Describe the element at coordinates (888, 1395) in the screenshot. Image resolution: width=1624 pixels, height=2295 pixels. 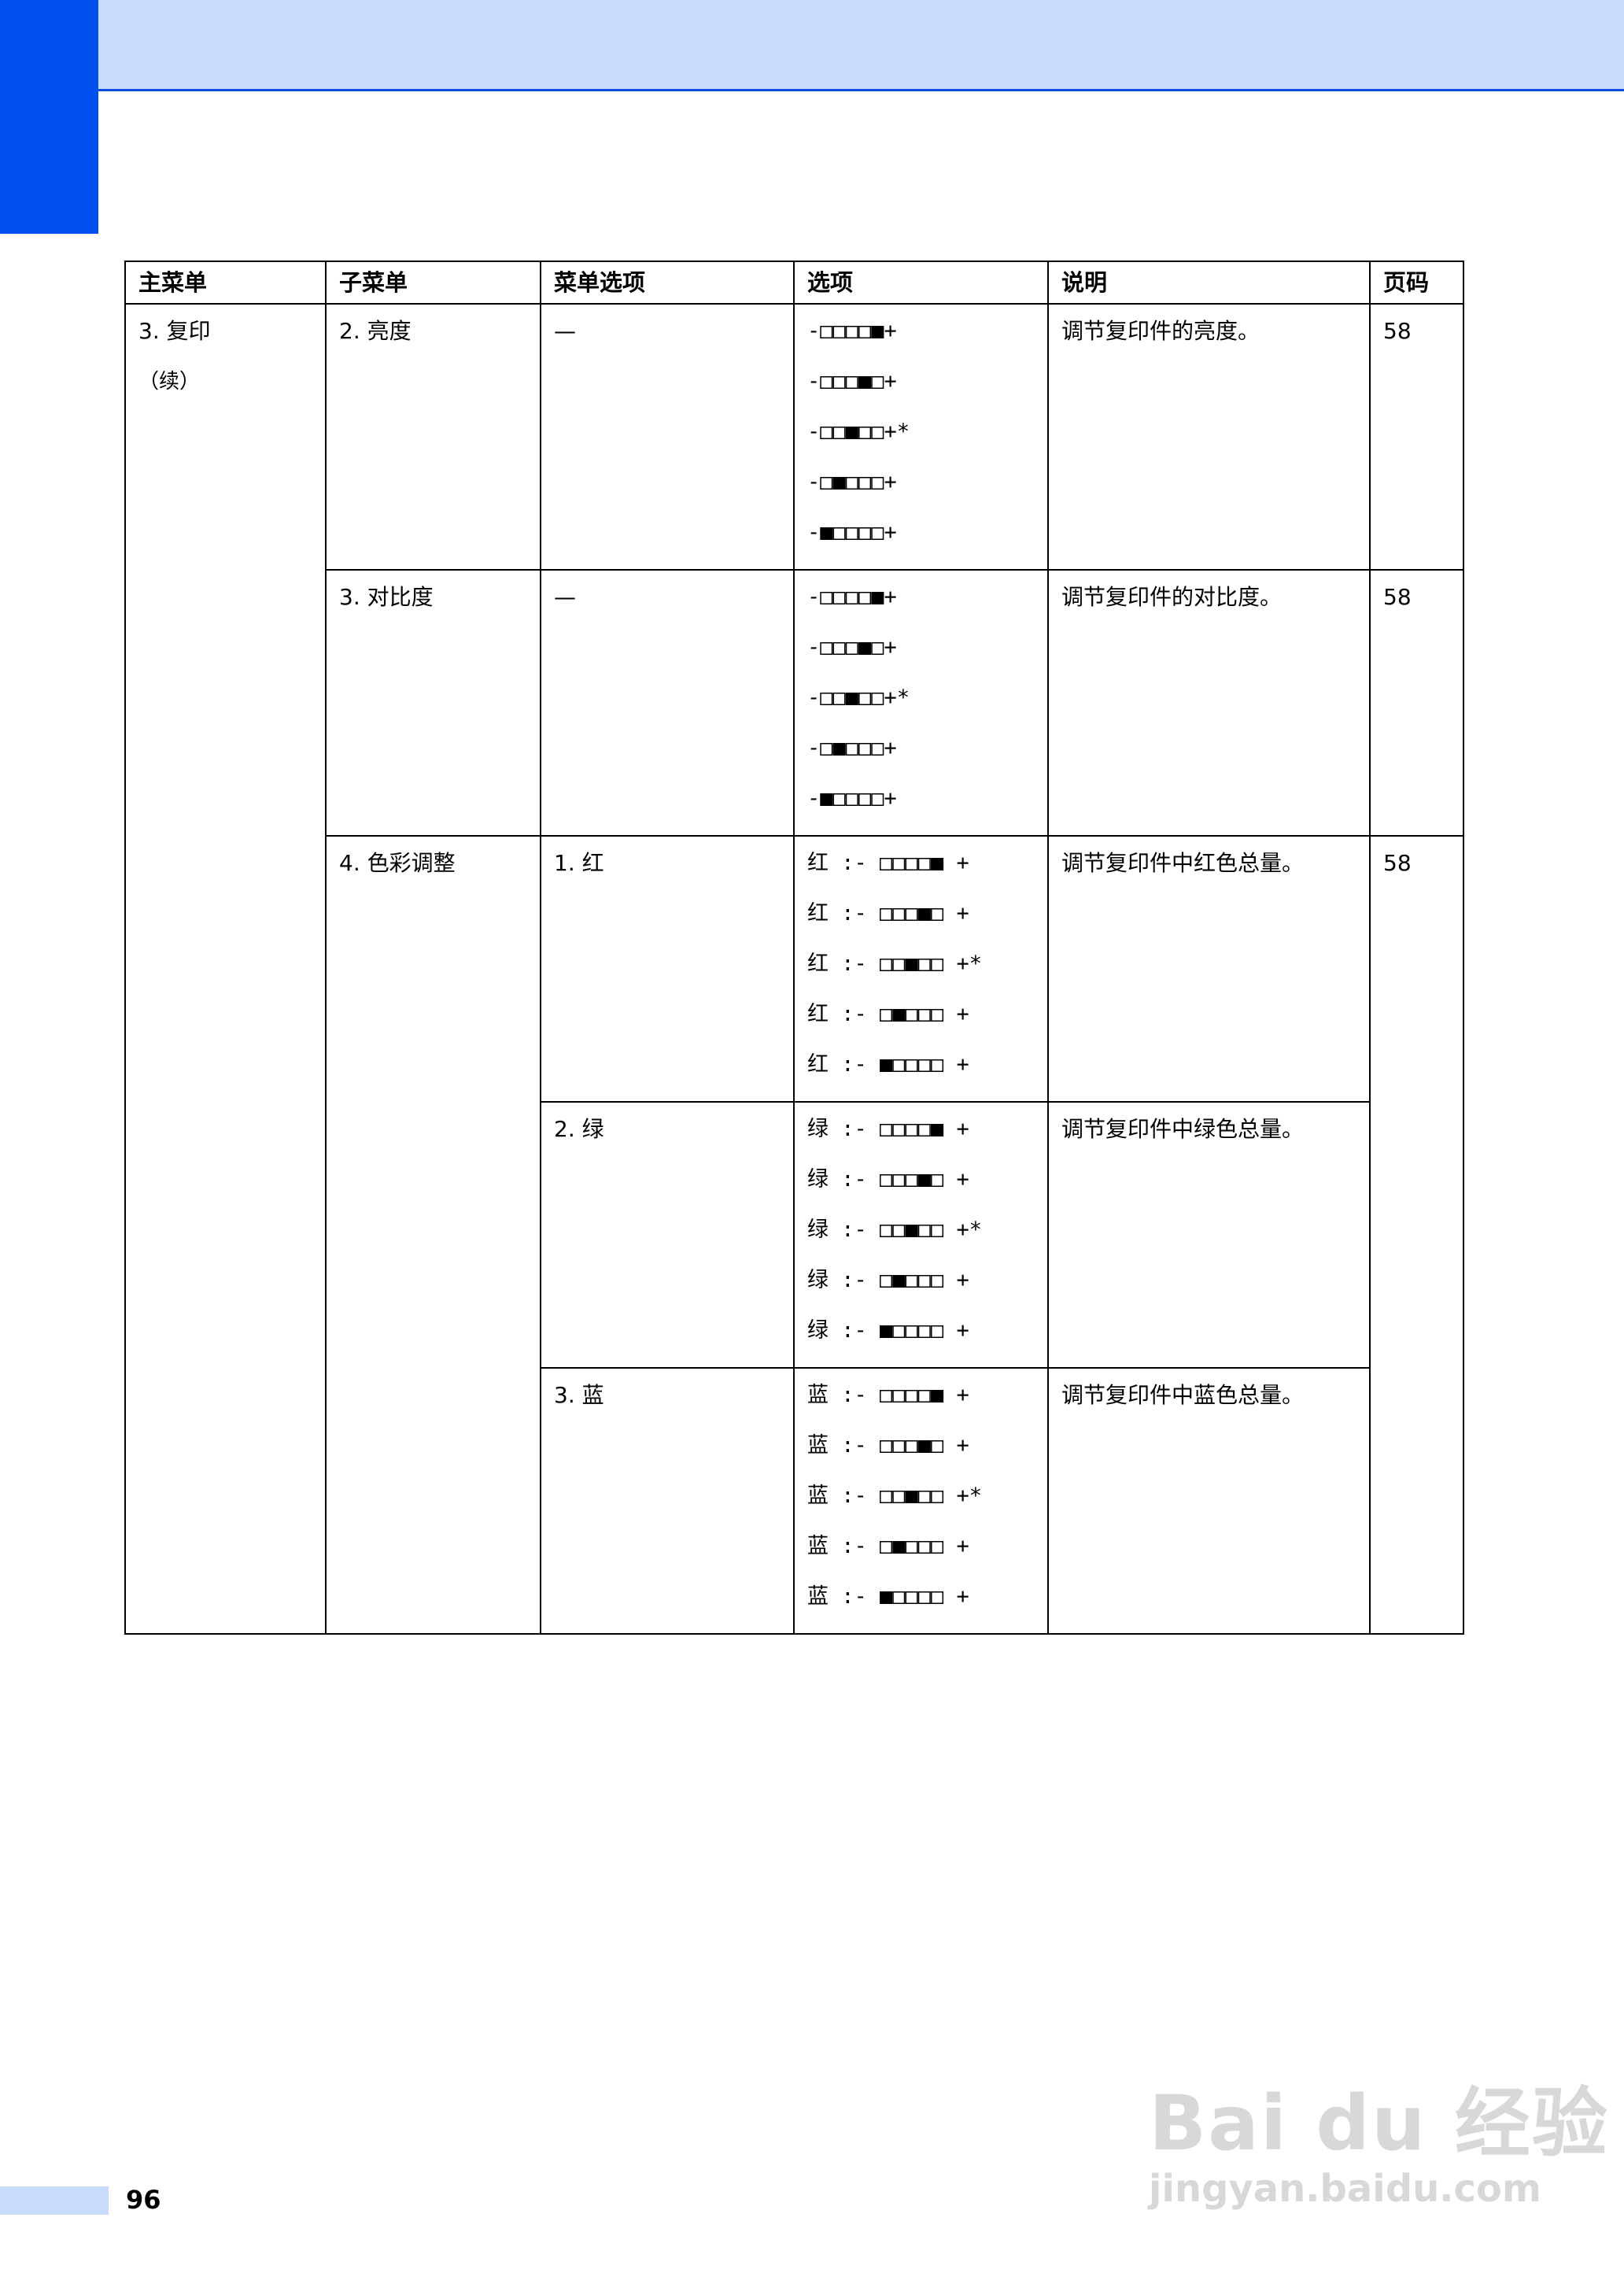
I see `option: 蓝 :- □□□□■ +` at that location.